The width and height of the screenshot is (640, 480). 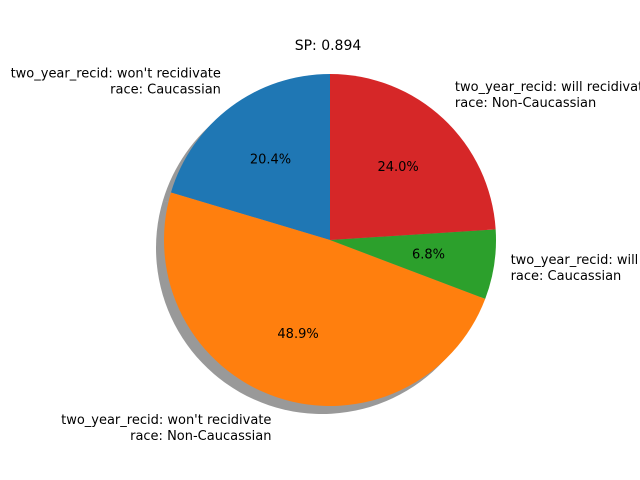 I want to click on chart-title: SP: 0.894, so click(x=328, y=46).